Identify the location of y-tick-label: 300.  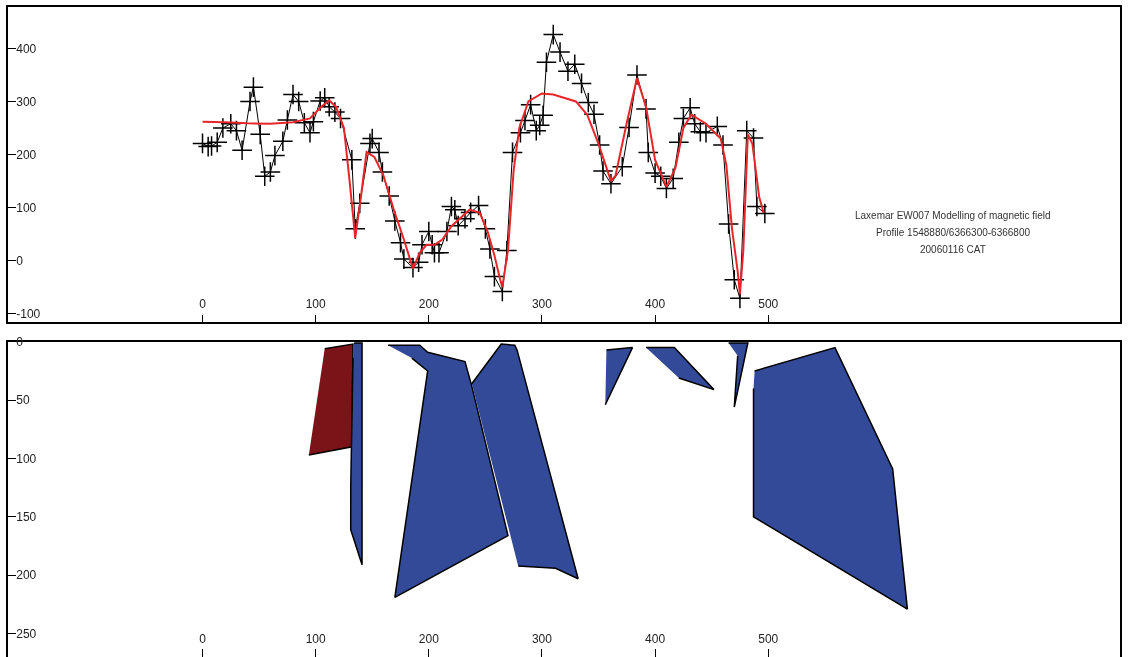
(26, 101).